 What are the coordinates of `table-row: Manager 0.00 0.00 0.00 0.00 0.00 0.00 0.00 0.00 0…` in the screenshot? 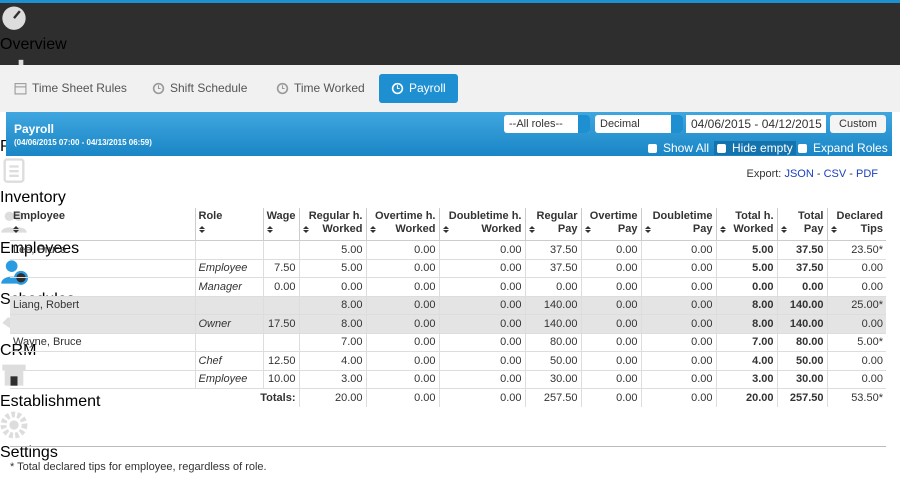 It's located at (448, 287).